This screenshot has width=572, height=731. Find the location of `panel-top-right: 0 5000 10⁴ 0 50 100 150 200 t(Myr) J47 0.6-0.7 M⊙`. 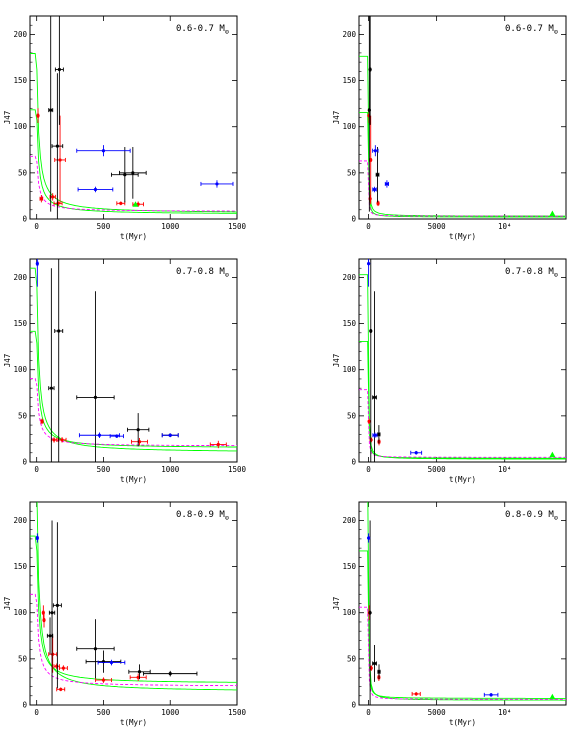

panel-top-right: 0 5000 10⁴ 0 50 100 150 200 t(Myr) J47 0.6-0.7 M⊙ is located at coordinates (449, 128).